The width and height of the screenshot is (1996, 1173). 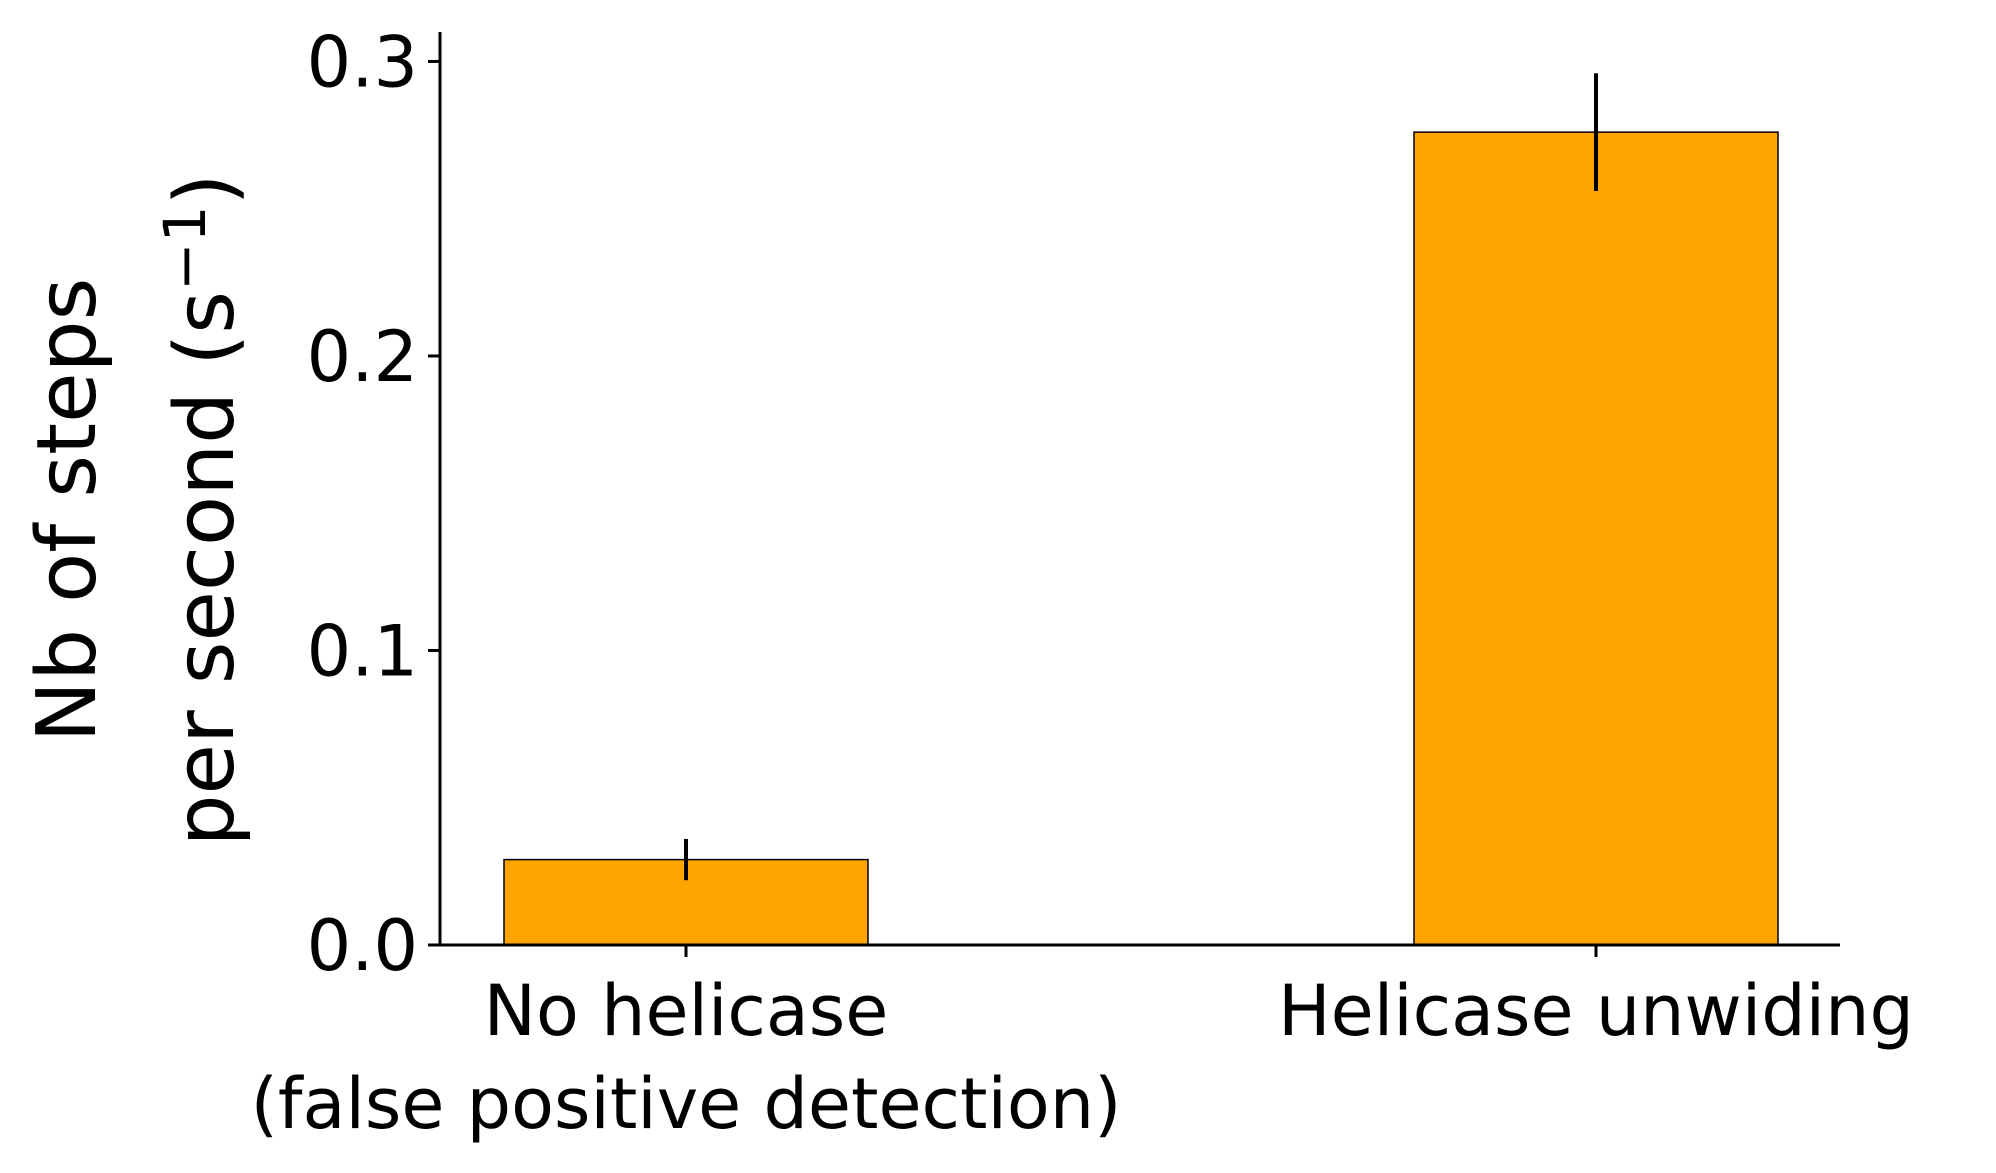 I want to click on x-tick-label: No helicase, so click(x=686, y=1011).